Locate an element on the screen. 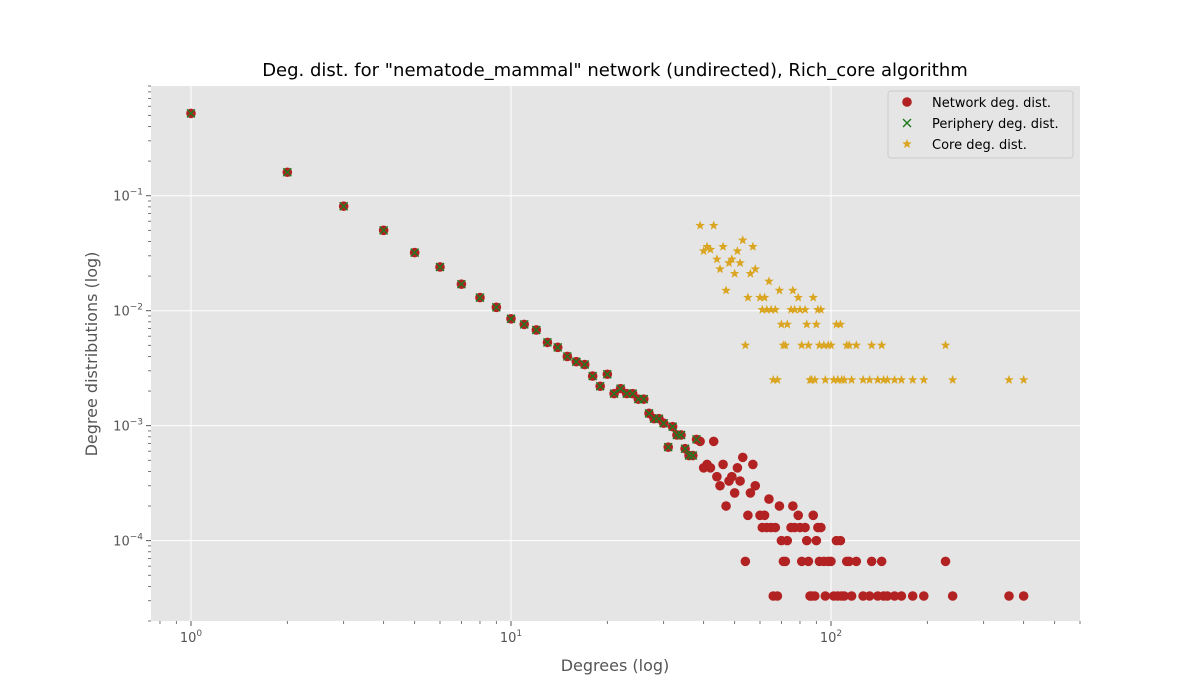 The height and width of the screenshot is (700, 1200). y-axis-ticks: 10⁻¹ 10⁻² 10⁻³ 10⁻⁴ is located at coordinates (132, 369).